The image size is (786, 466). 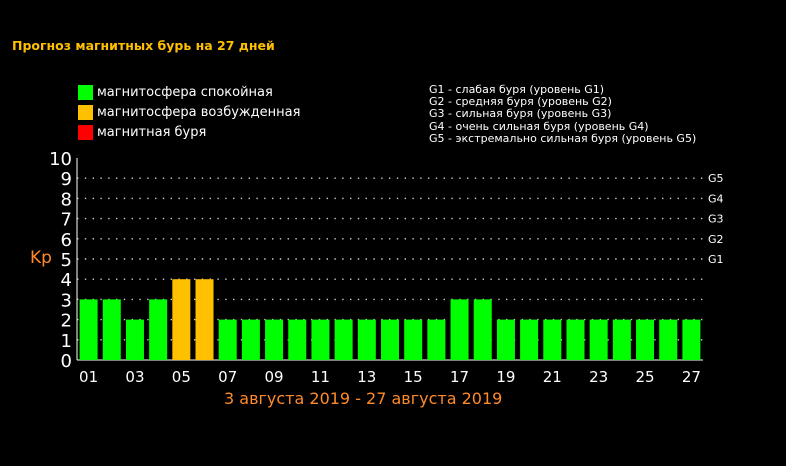 What do you see at coordinates (66, 280) in the screenshot?
I see `y-tick-label: 4` at bounding box center [66, 280].